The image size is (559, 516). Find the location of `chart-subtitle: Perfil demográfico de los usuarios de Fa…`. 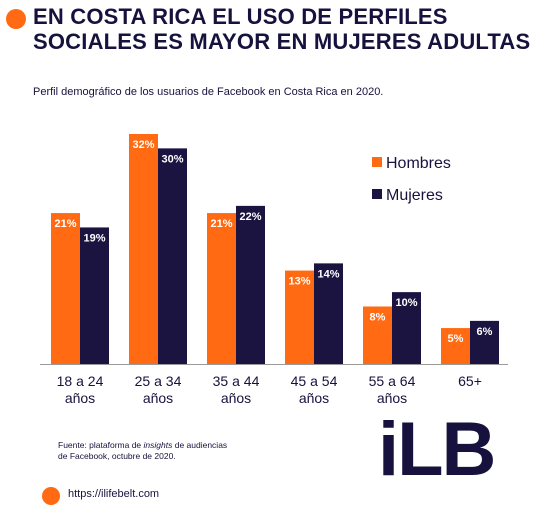

chart-subtitle: Perfil demográfico de los usuarios de Fa… is located at coordinates (208, 92).